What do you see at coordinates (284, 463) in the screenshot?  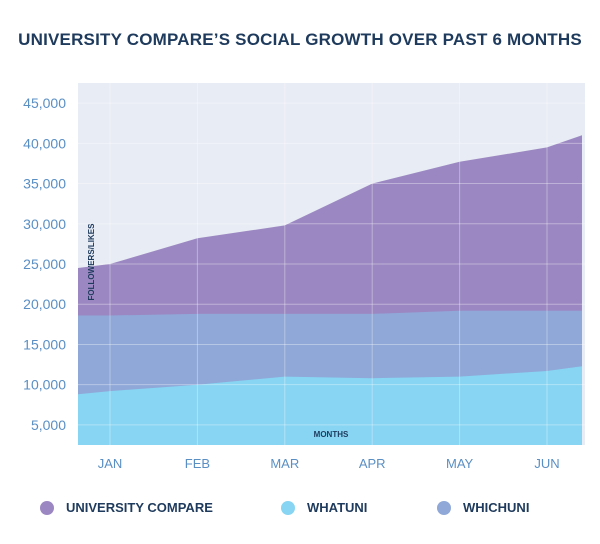 I see `x-tick-label: MAR` at bounding box center [284, 463].